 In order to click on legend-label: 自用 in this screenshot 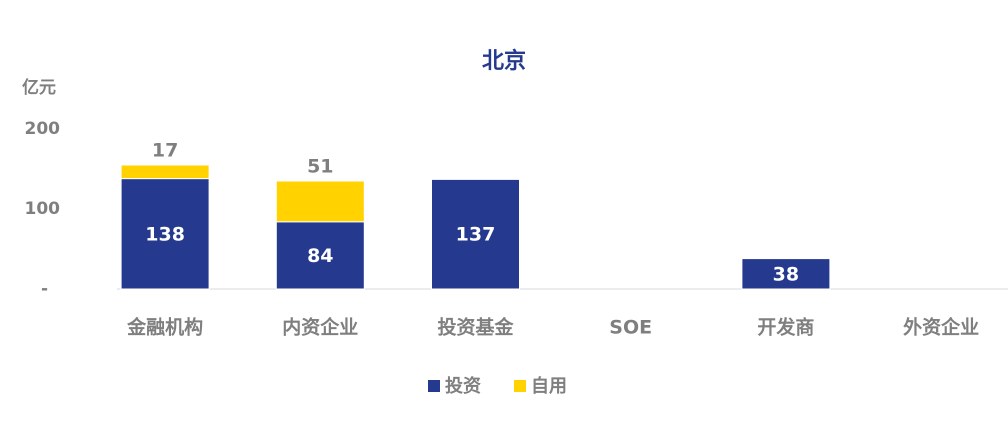, I will do `click(549, 386)`.